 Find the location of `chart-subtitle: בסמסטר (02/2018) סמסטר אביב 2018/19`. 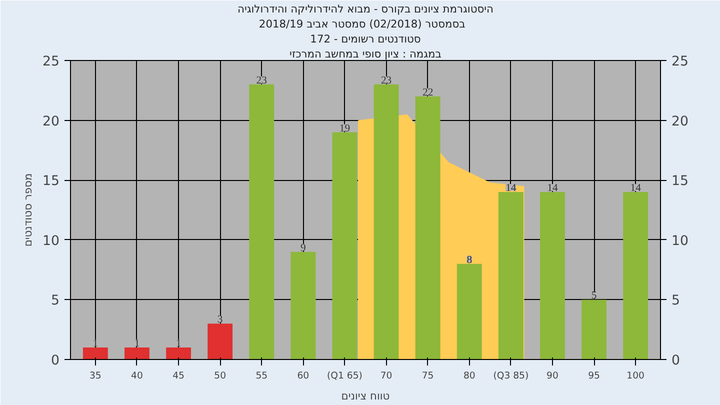

chart-subtitle: בסמסטר (02/2018) סמסטר אביב 2018/19 is located at coordinates (362, 24).